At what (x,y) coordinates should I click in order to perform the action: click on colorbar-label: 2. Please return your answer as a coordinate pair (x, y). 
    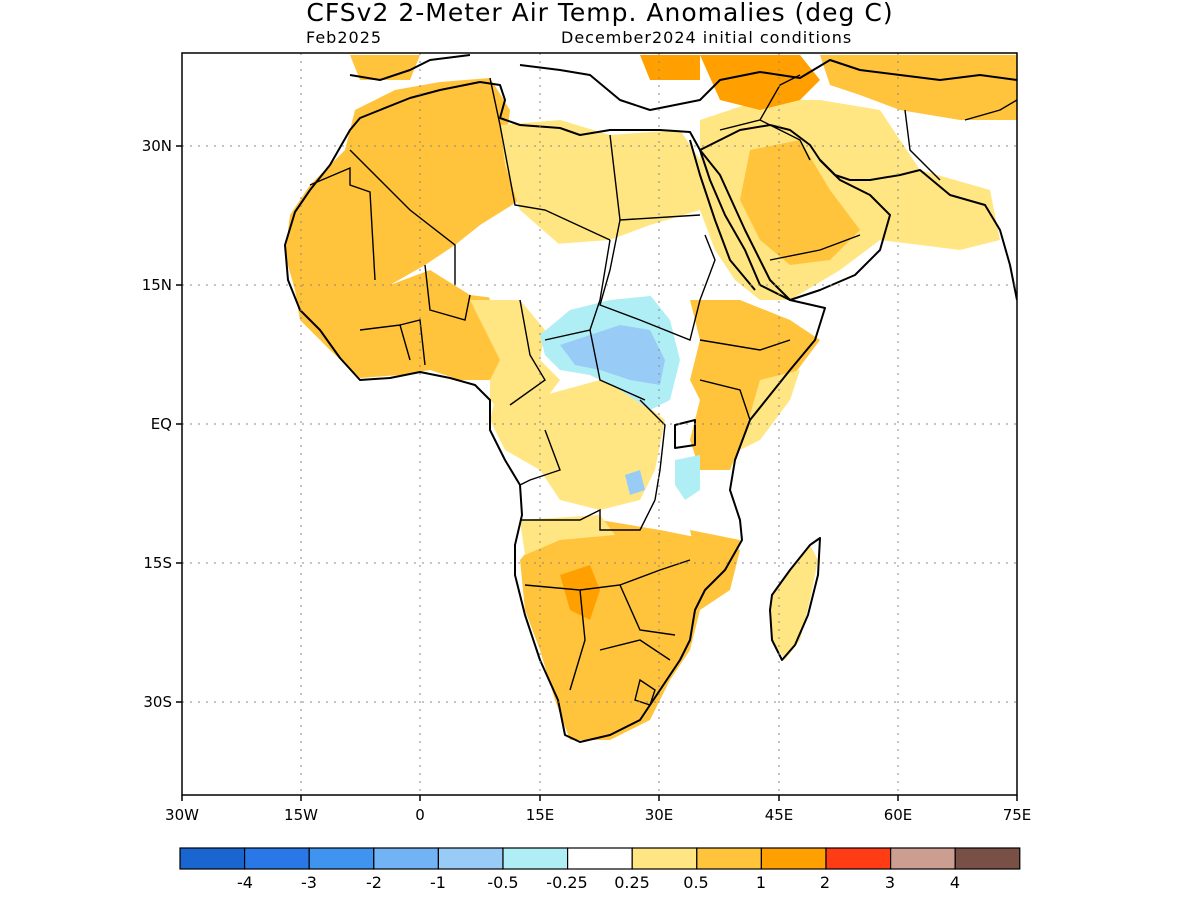
    Looking at the image, I should click on (825, 882).